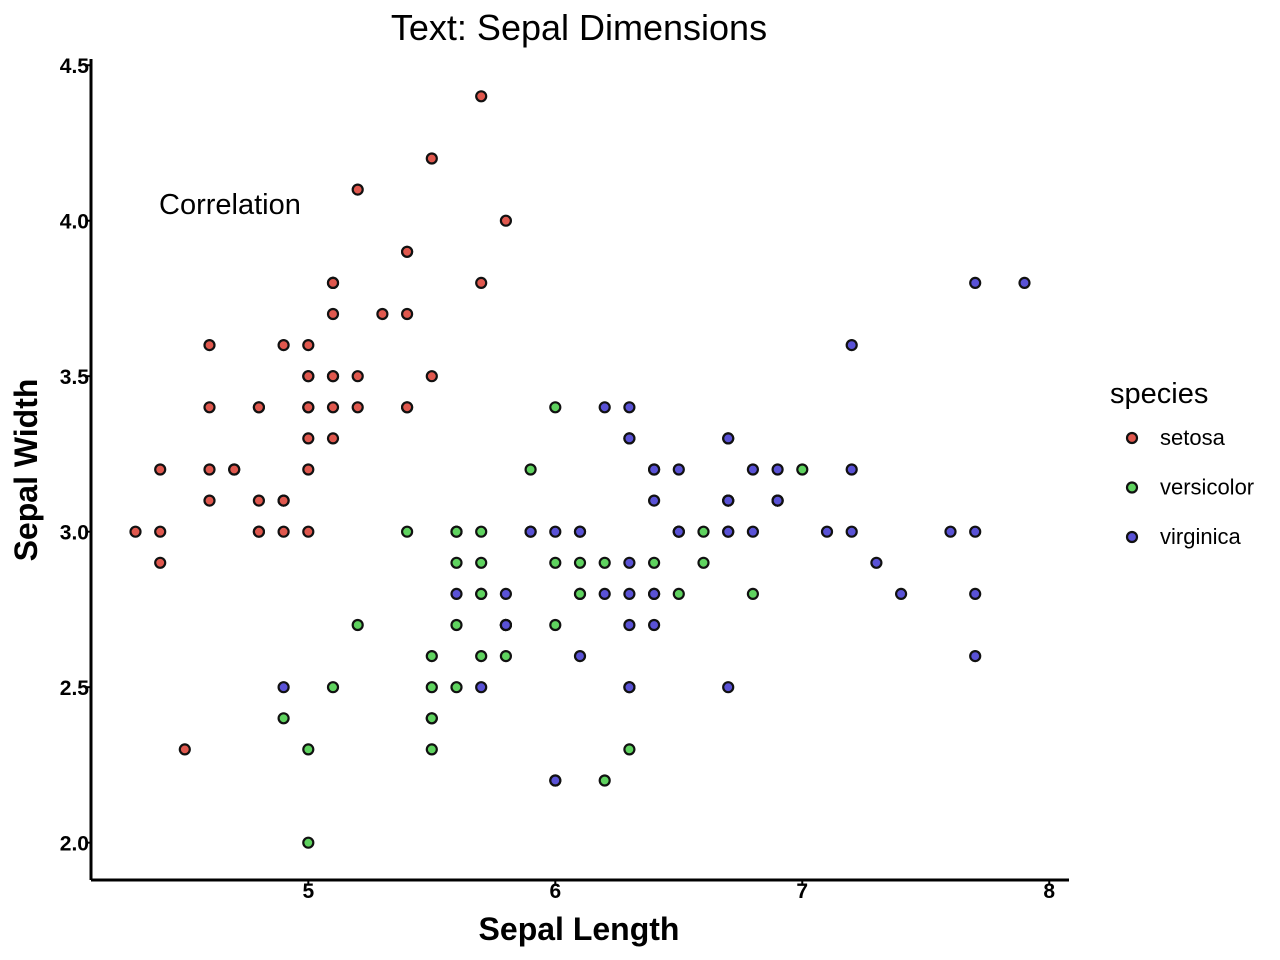 This screenshot has width=1280, height=960. What do you see at coordinates (75, 455) in the screenshot?
I see `y-ticks: 2.0 2.5 3.0 3.5 4.0 4.5` at bounding box center [75, 455].